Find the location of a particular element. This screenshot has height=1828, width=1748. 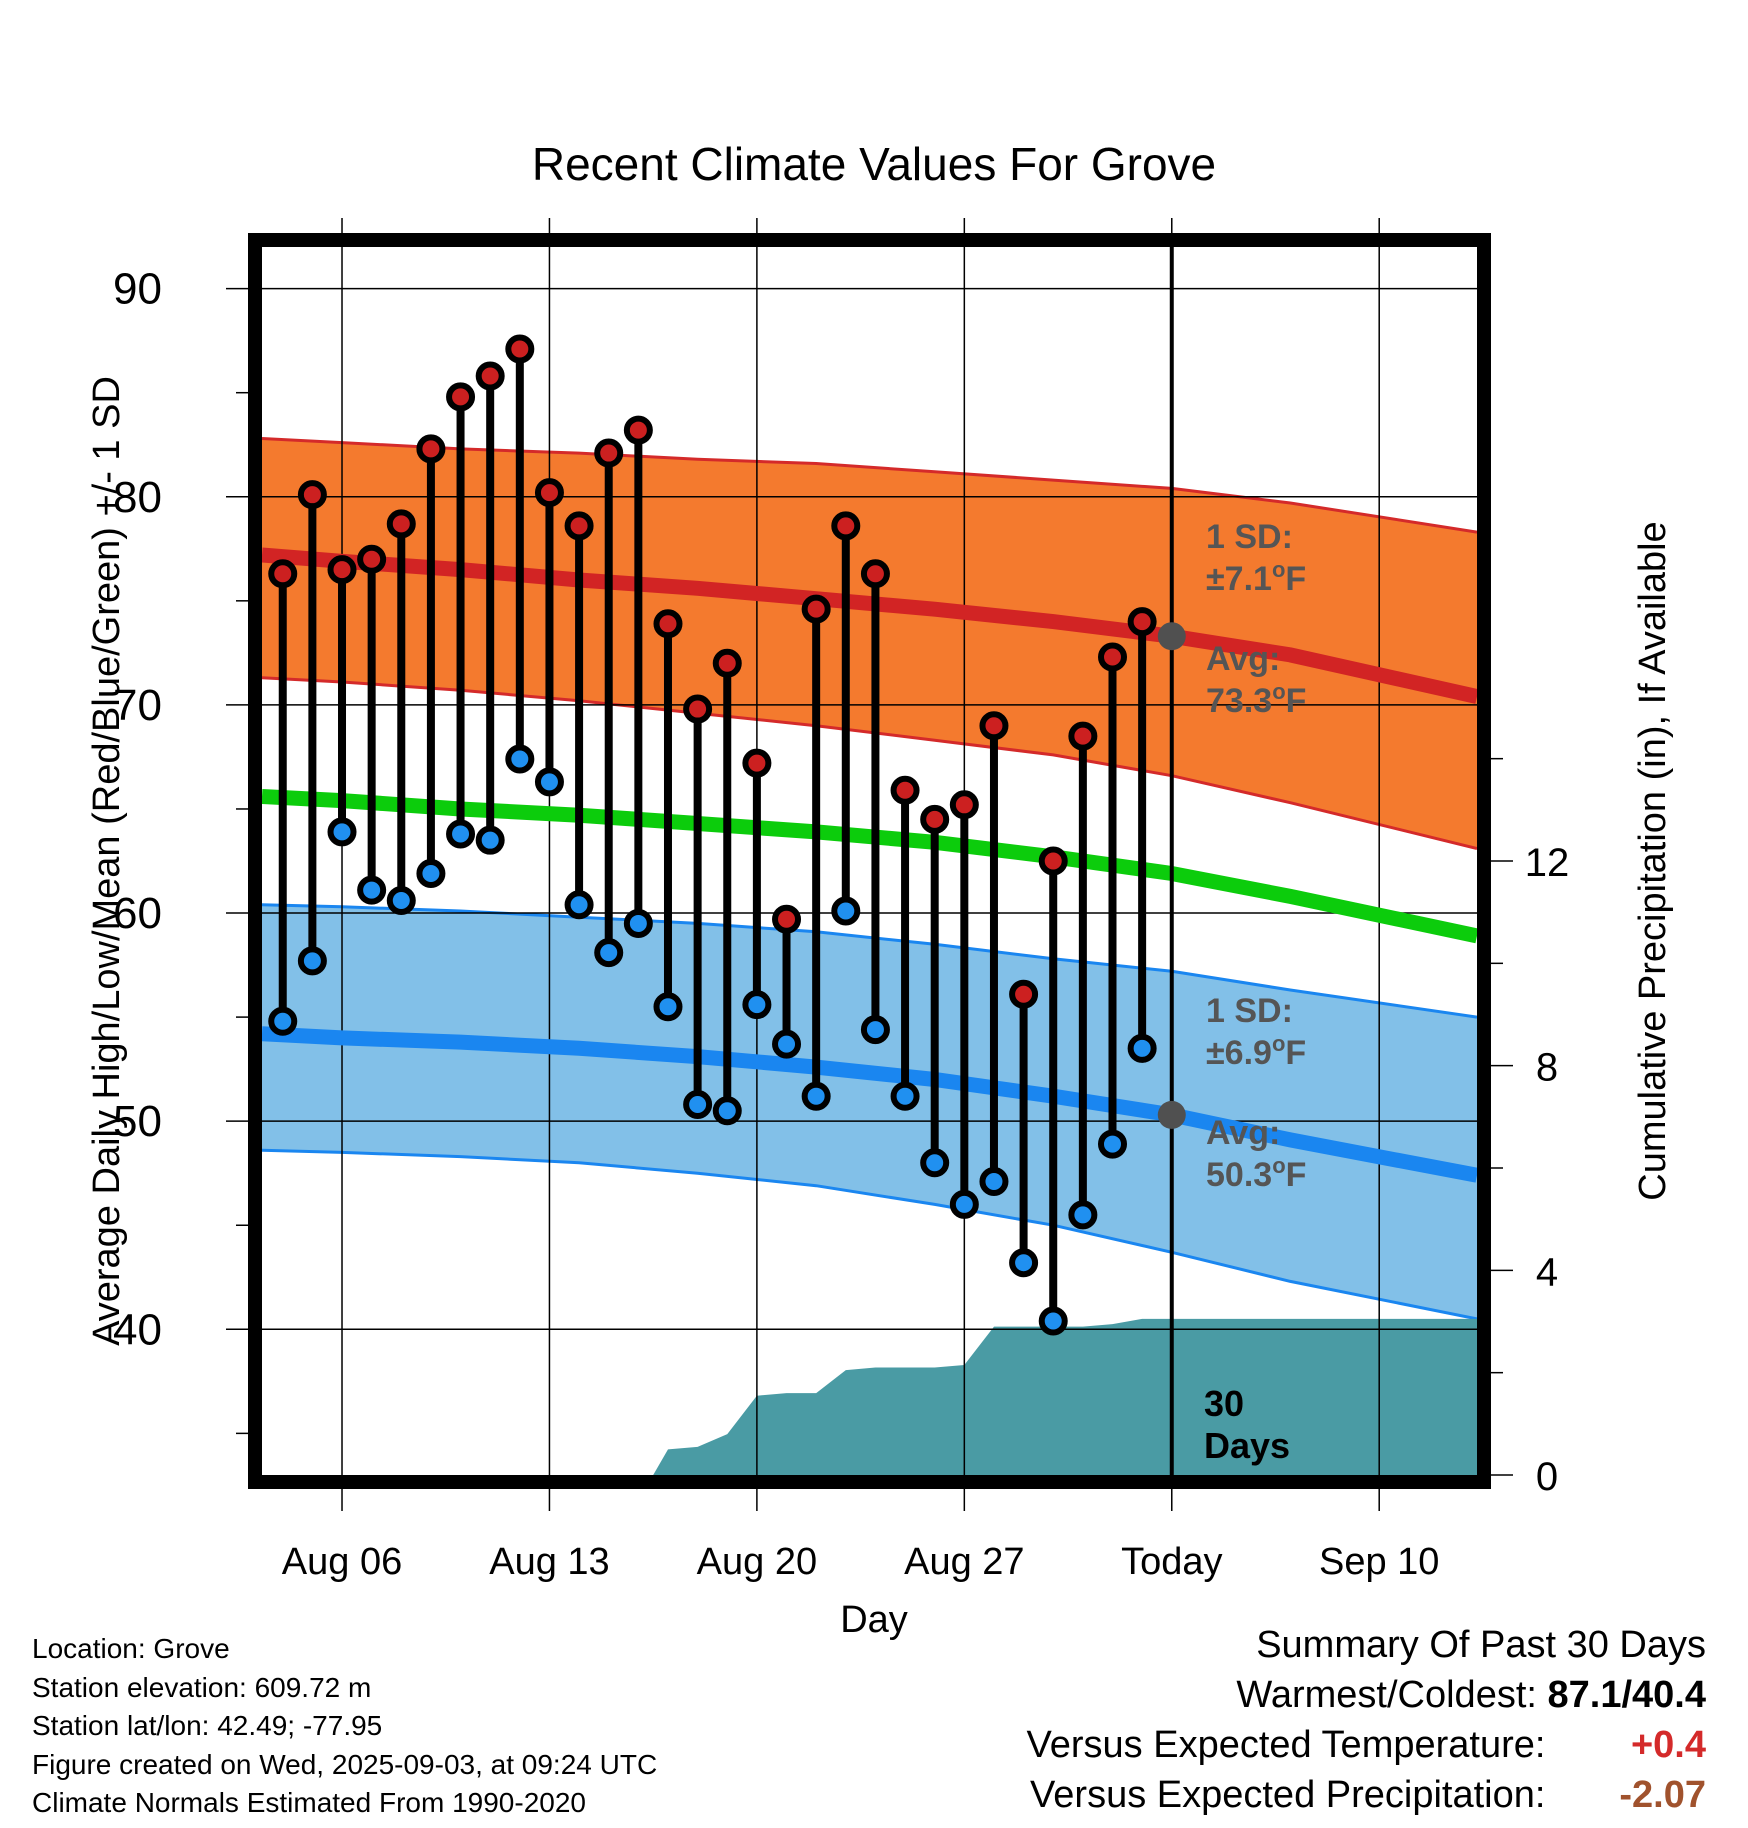

precip-anomaly-label: Versus Expected Precipitation: is located at coordinates (1288, 1795).